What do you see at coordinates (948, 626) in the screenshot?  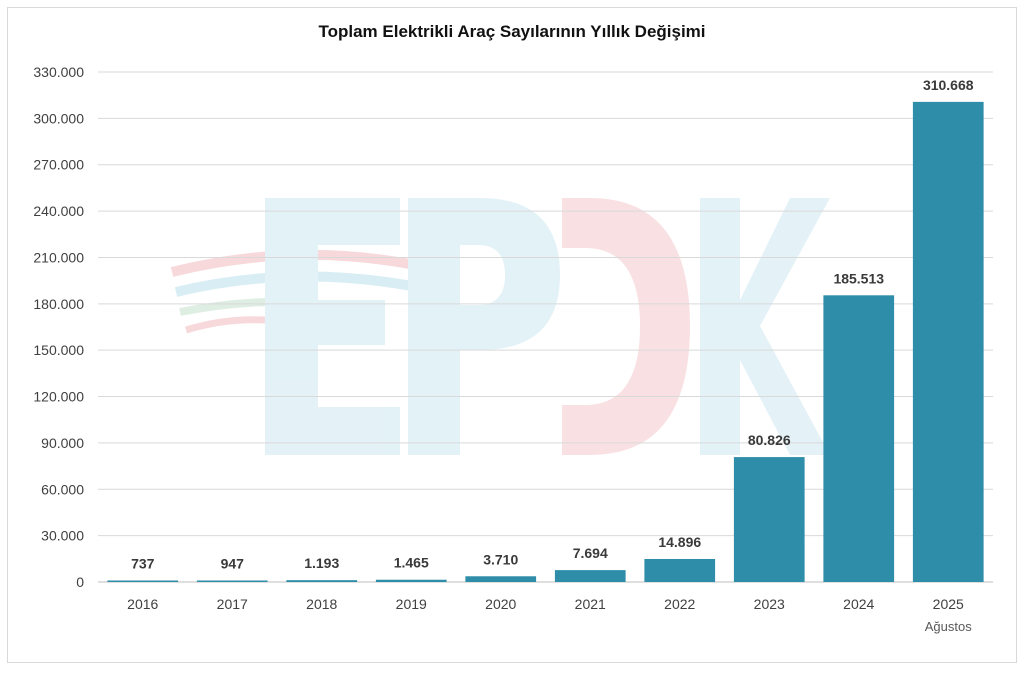 I see `x-tick-sublabel: Ağustos` at bounding box center [948, 626].